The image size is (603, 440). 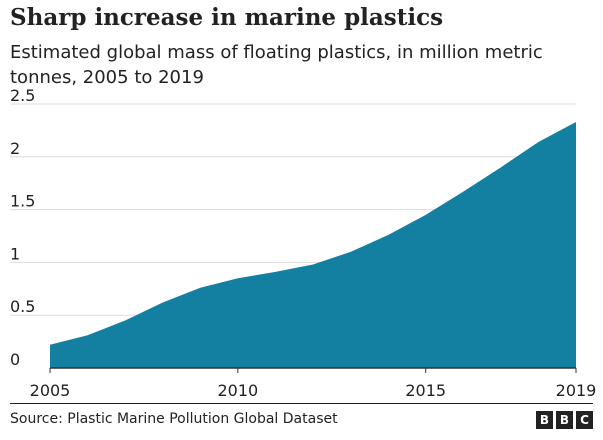 What do you see at coordinates (15, 253) in the screenshot?
I see `y-tick-label: 1` at bounding box center [15, 253].